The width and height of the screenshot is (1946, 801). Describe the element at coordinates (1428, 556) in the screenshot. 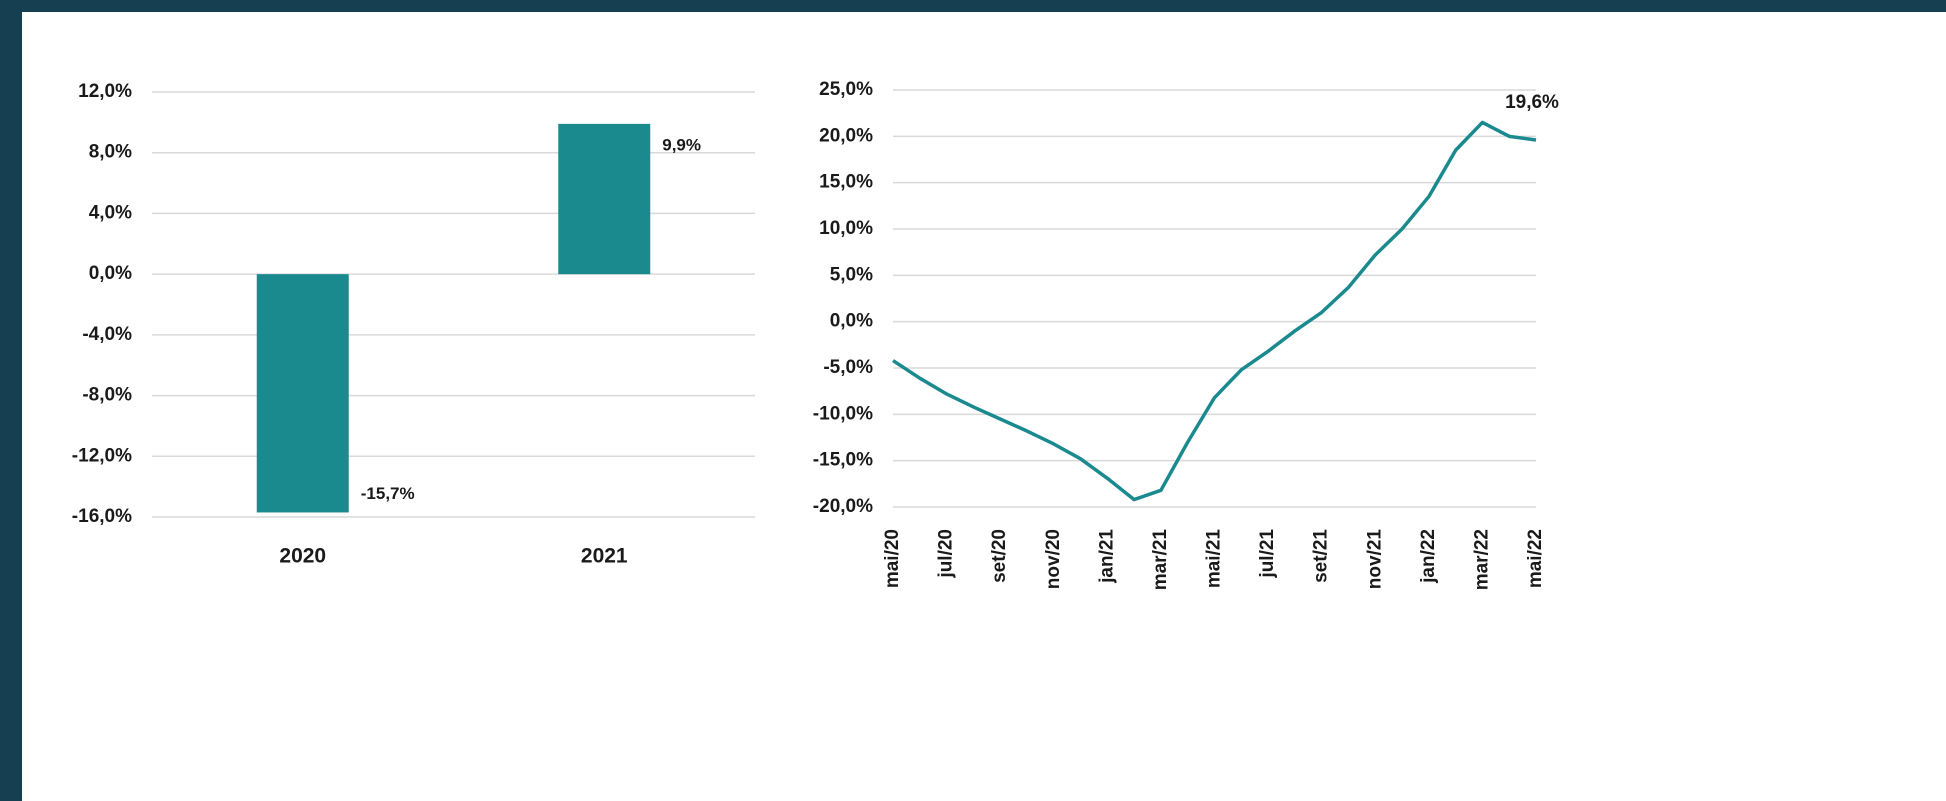

I see `x-tick-label: jan/22` at that location.